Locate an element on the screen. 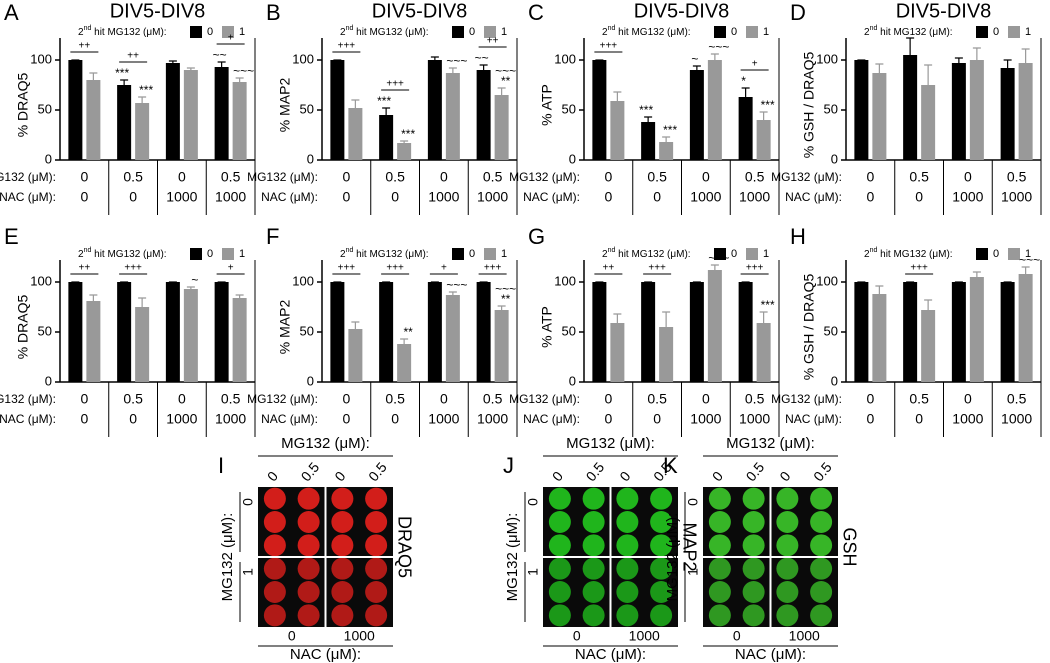 The image size is (1050, 663). panel-letter: K is located at coordinates (670, 465).